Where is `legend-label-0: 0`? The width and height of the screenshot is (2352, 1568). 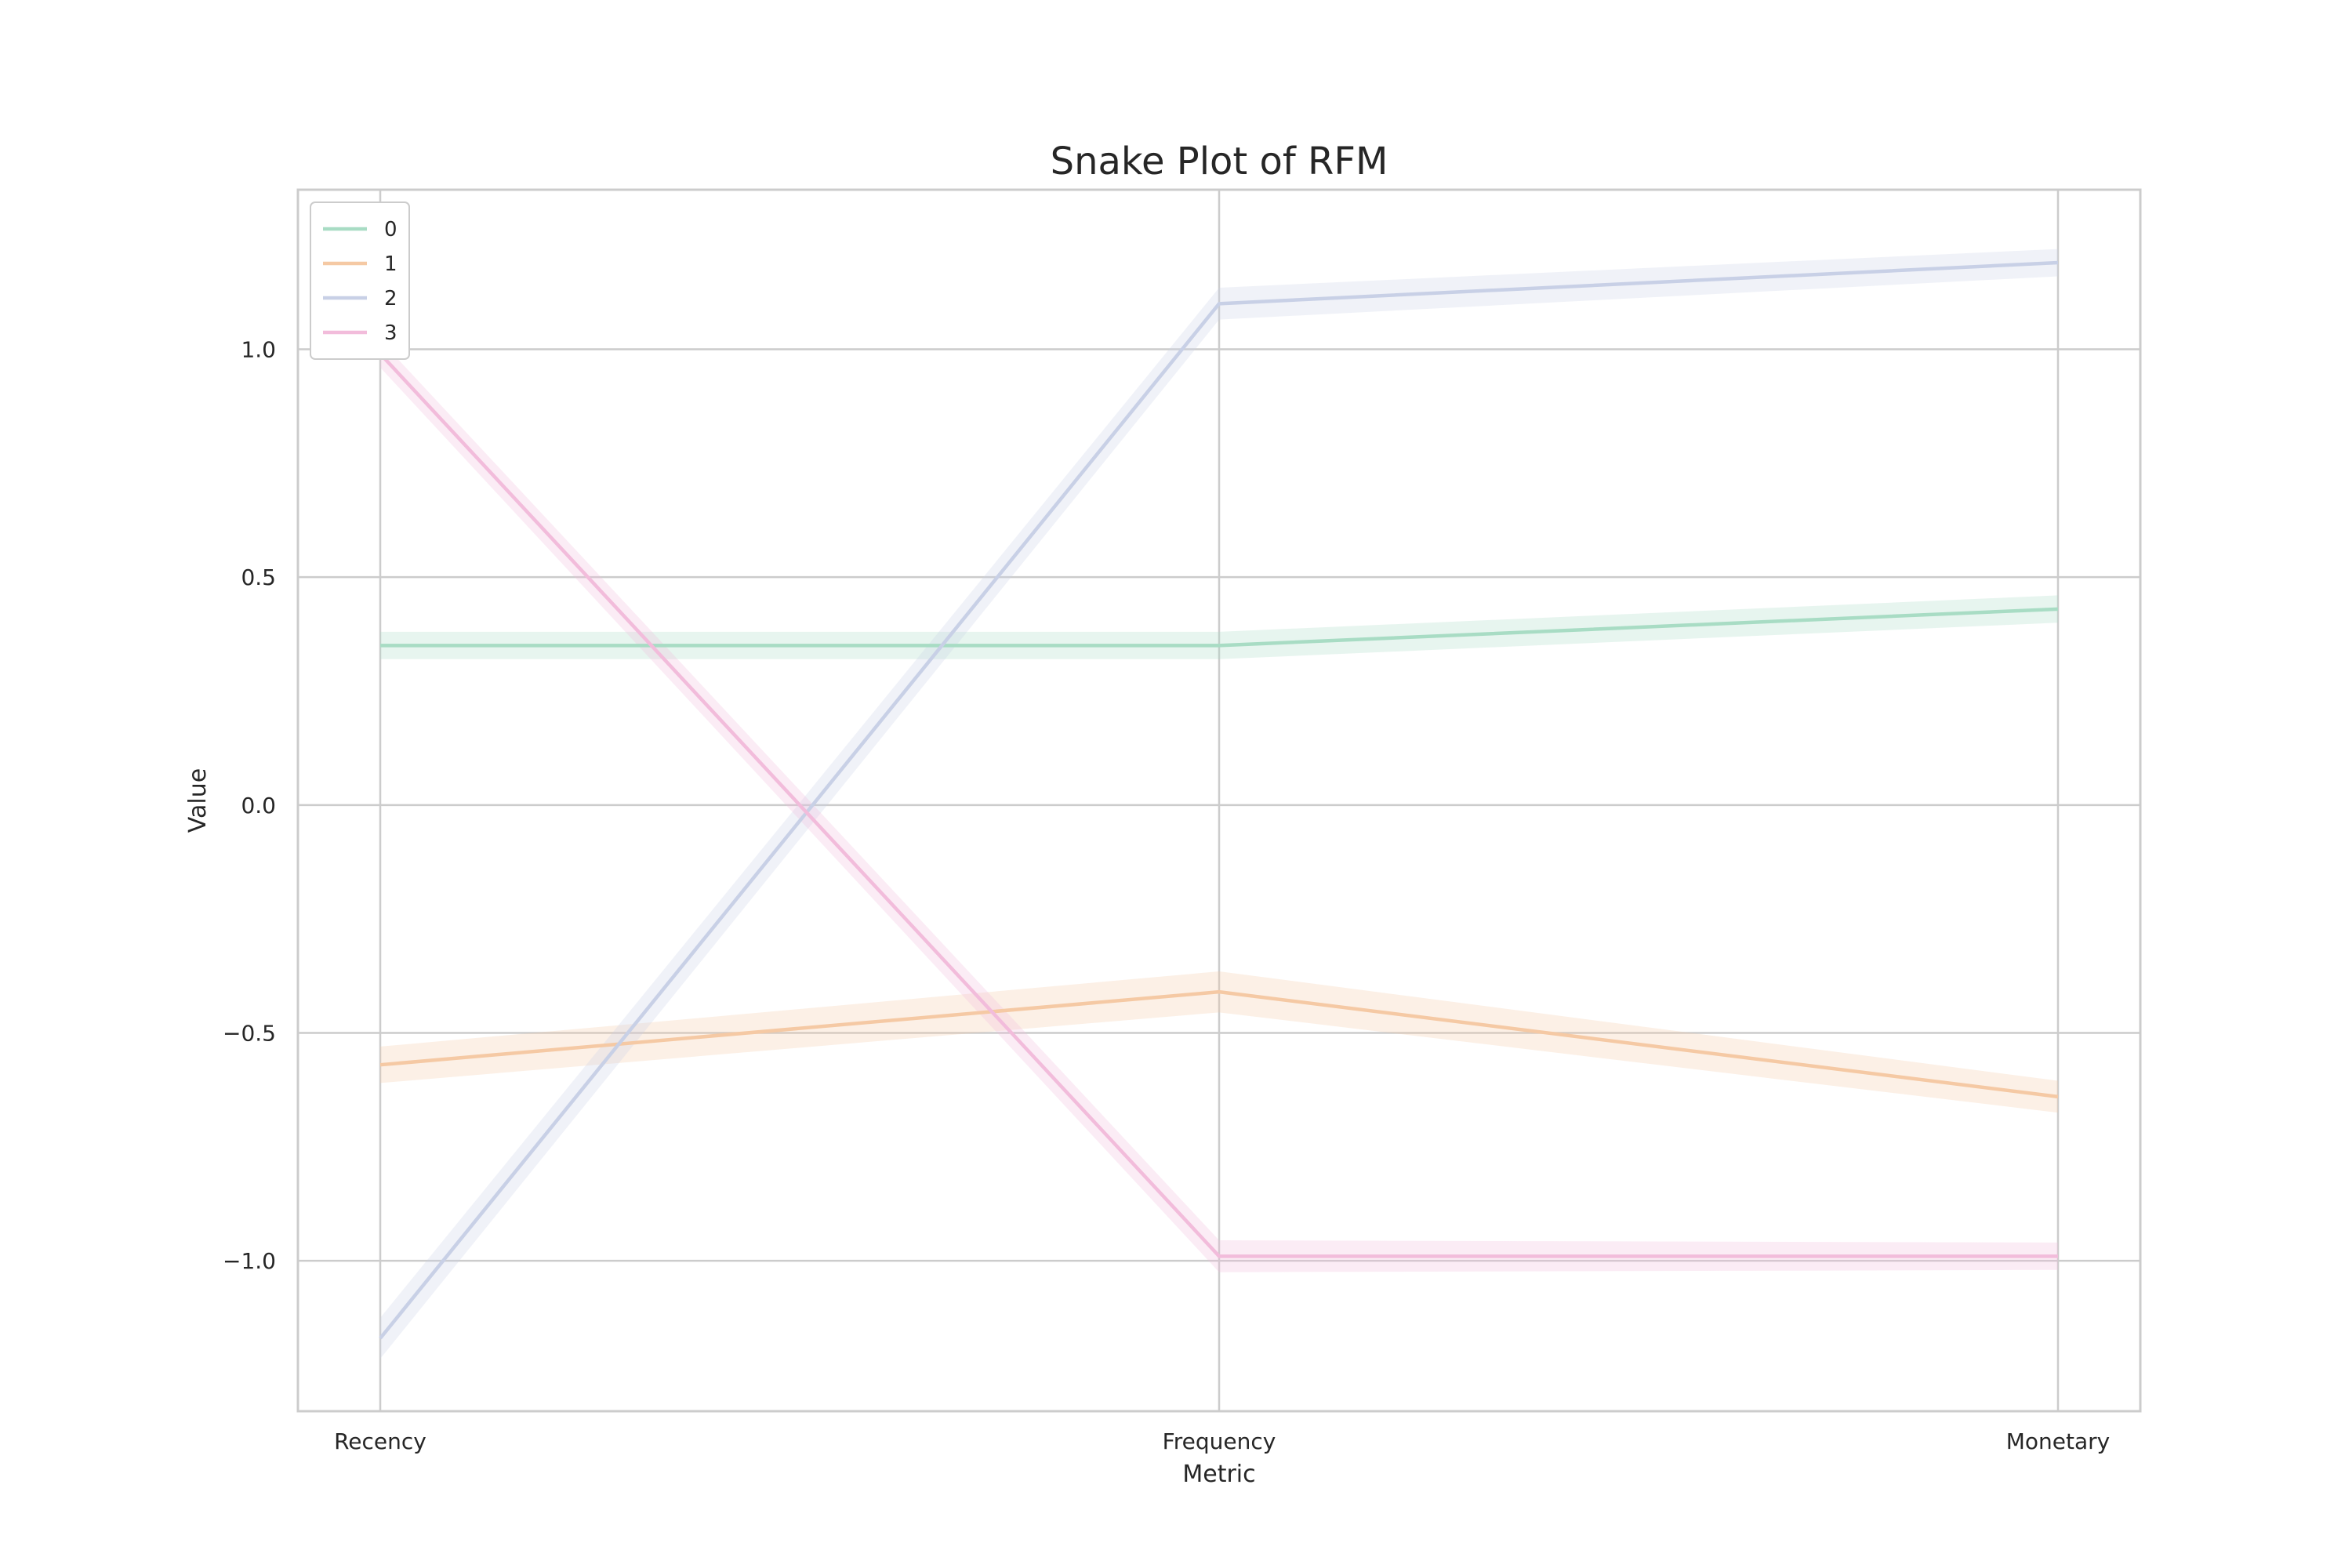 legend-label-0: 0 is located at coordinates (390, 229).